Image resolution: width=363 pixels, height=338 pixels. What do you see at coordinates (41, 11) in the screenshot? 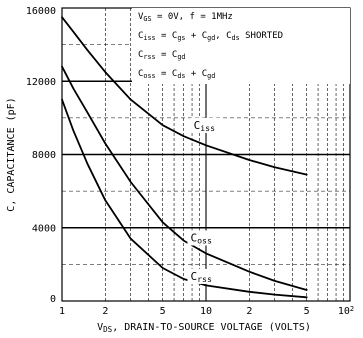
I see `y-tick-label: 16000` at bounding box center [41, 11].